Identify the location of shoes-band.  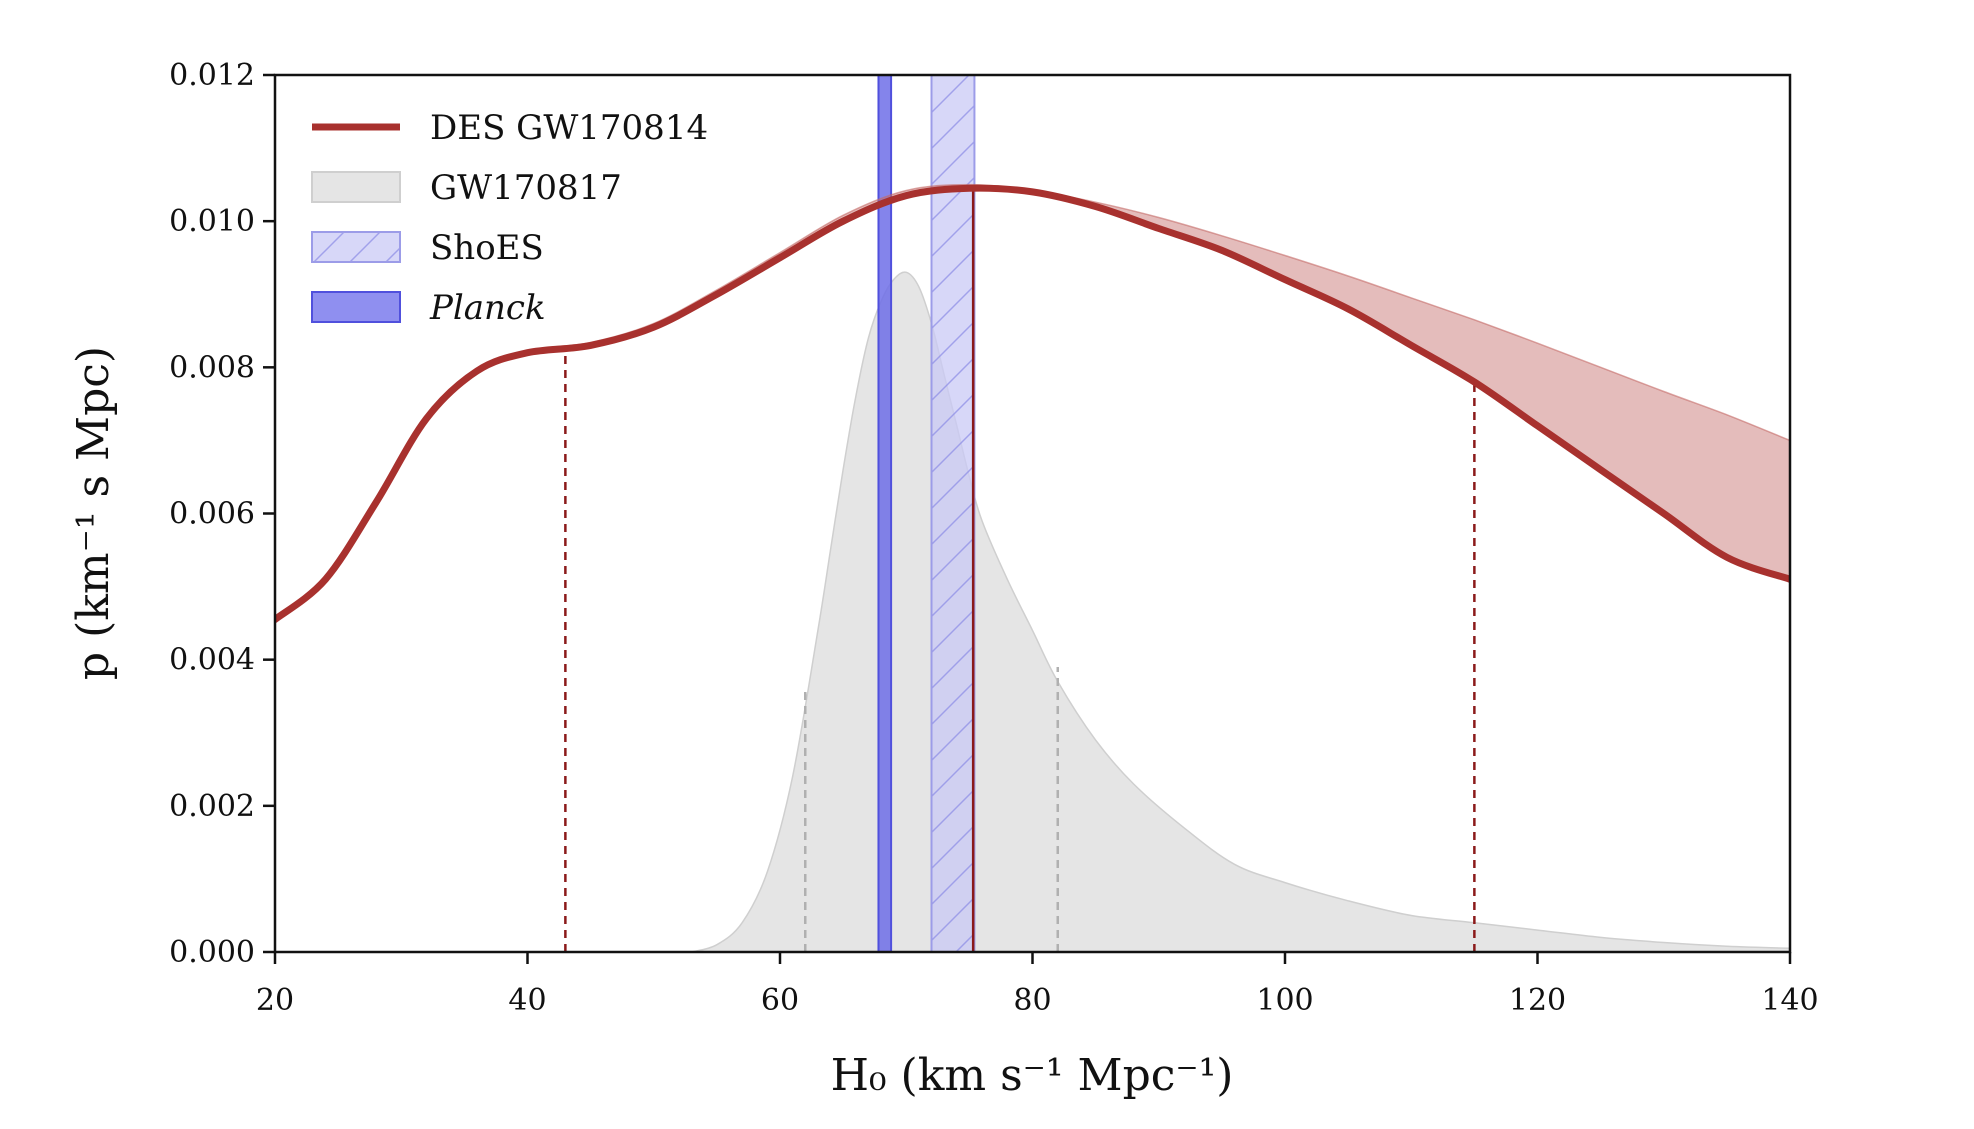
(953, 513).